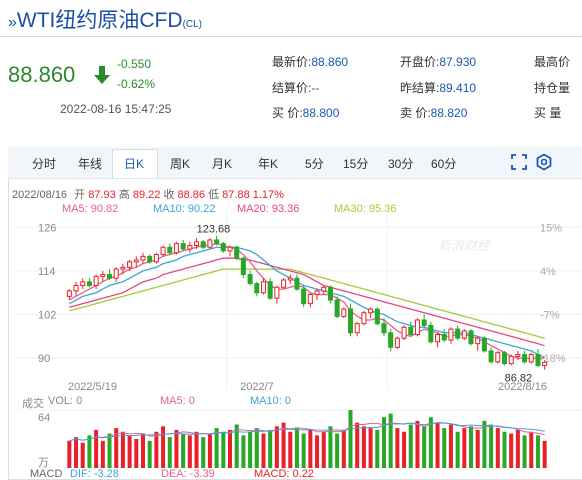 This screenshot has width=582, height=480. I want to click on page-title: »WTI纽约原油CFD(CL), so click(105, 19).